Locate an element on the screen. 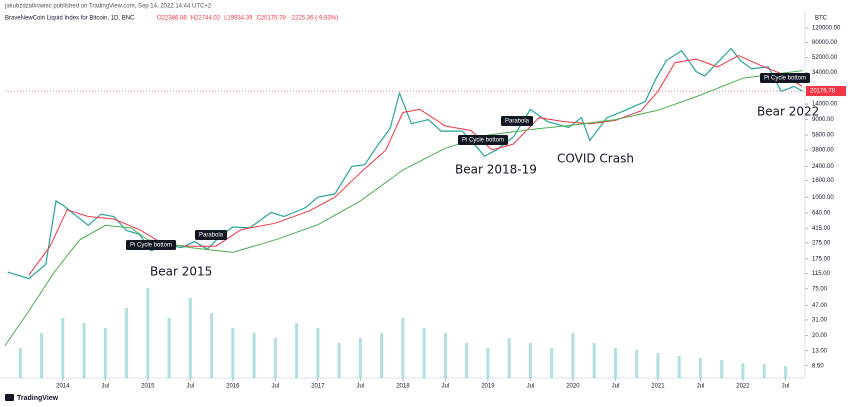 This screenshot has height=407, width=850. logo-text: TradingView is located at coordinates (38, 398).